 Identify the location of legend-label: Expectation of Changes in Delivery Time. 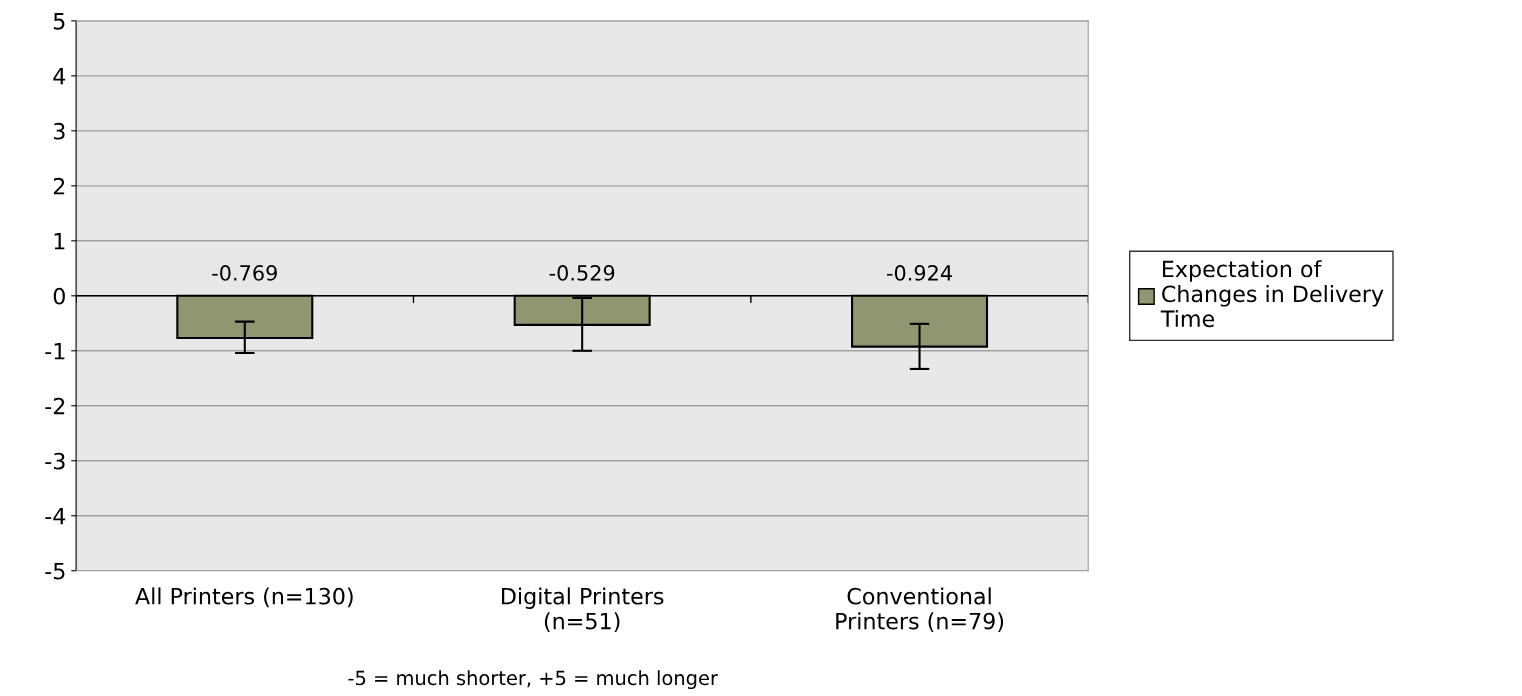
(1272, 294).